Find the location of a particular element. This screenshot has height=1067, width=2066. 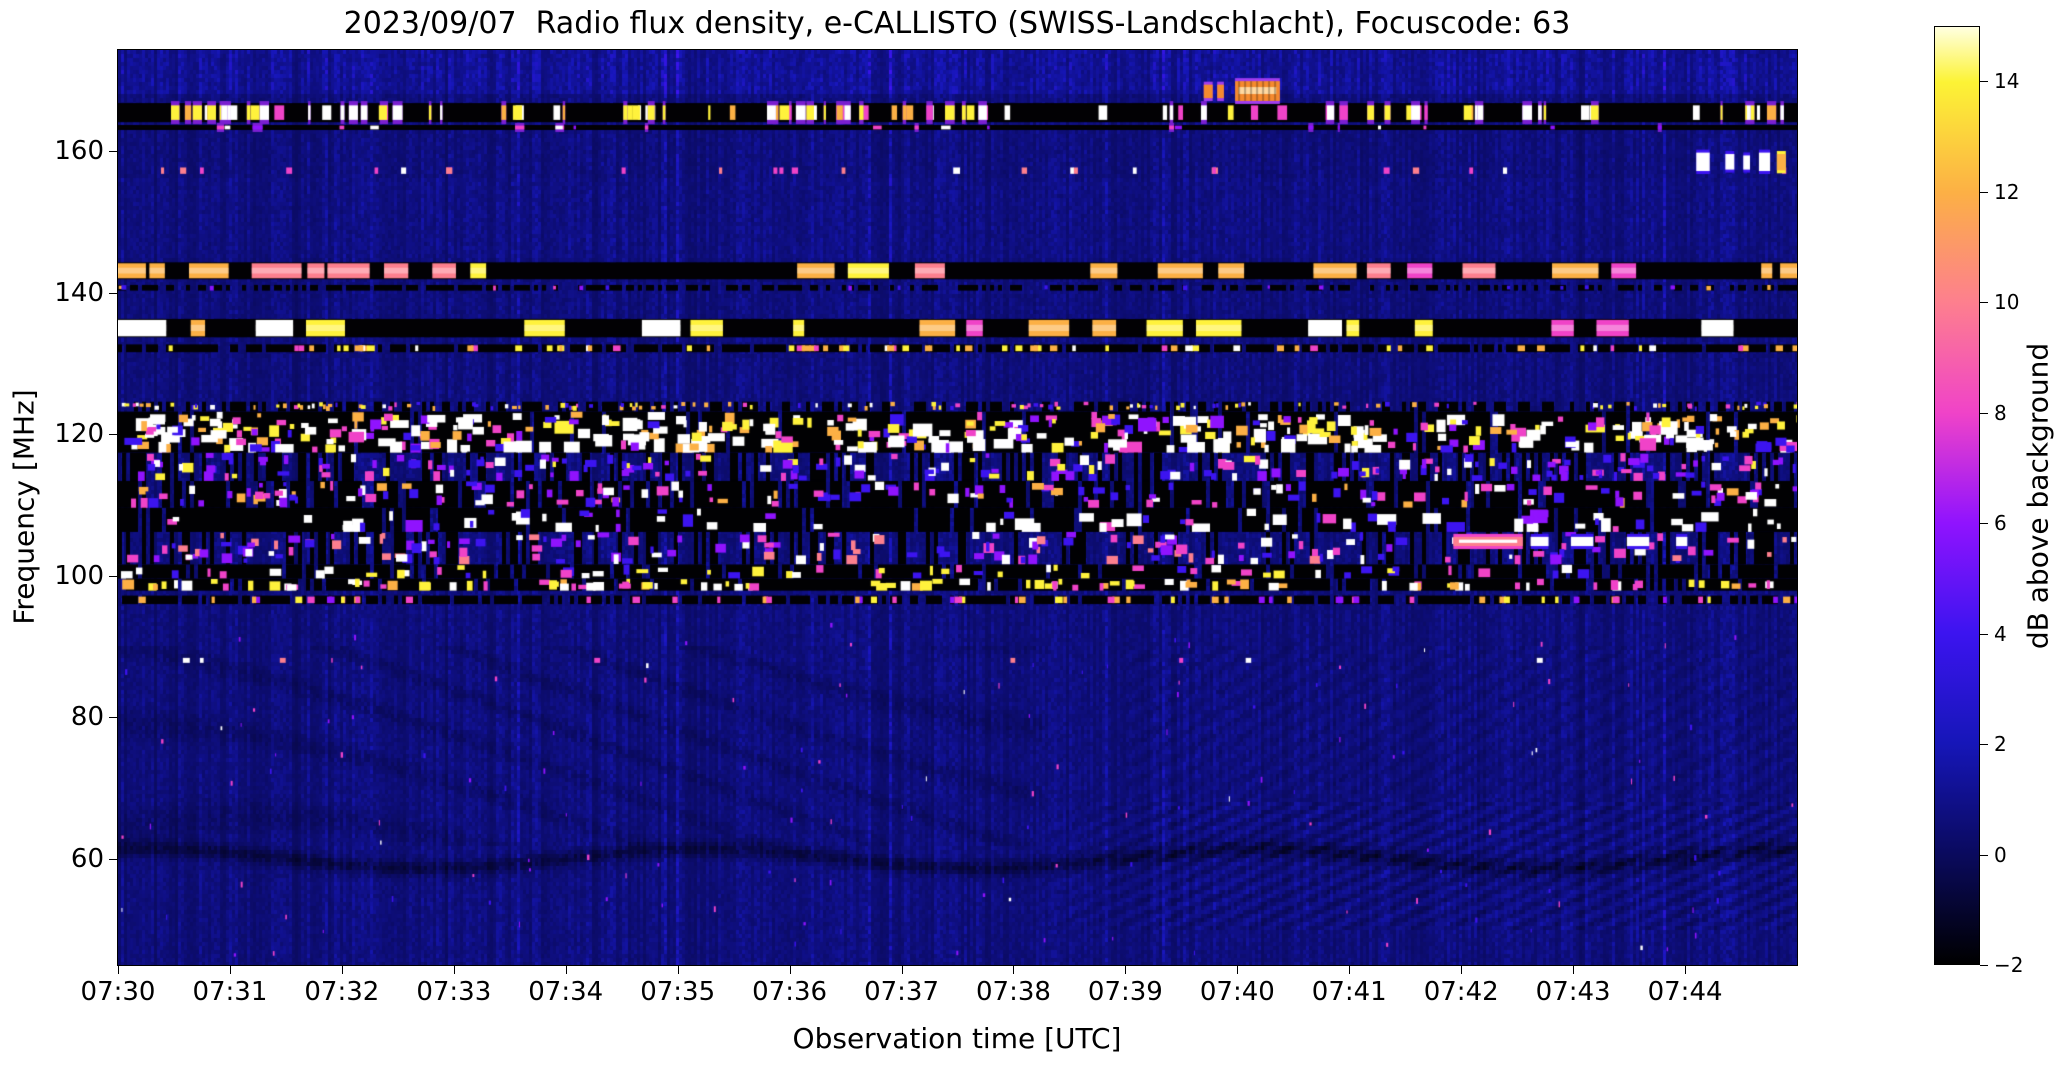

y-tick-label: 80 is located at coordinates (87, 717).